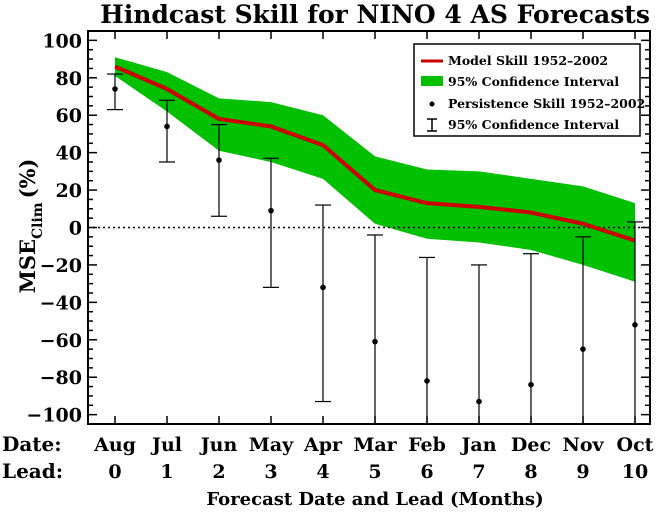  What do you see at coordinates (166, 445) in the screenshot?
I see `x-tick-date-label: Jul` at bounding box center [166, 445].